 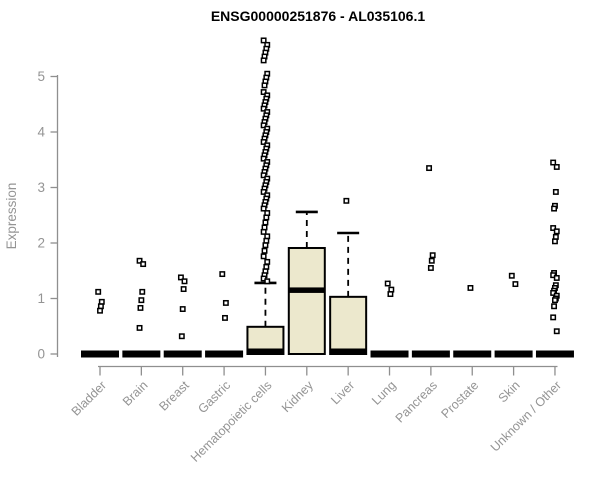 What do you see at coordinates (306, 300) in the screenshot?
I see `box-rect` at bounding box center [306, 300].